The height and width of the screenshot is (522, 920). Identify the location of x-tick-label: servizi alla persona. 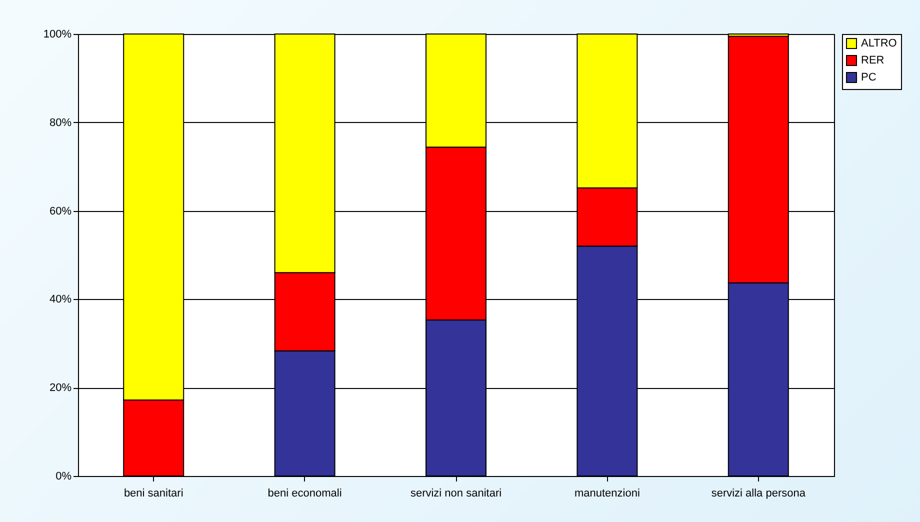
(758, 494).